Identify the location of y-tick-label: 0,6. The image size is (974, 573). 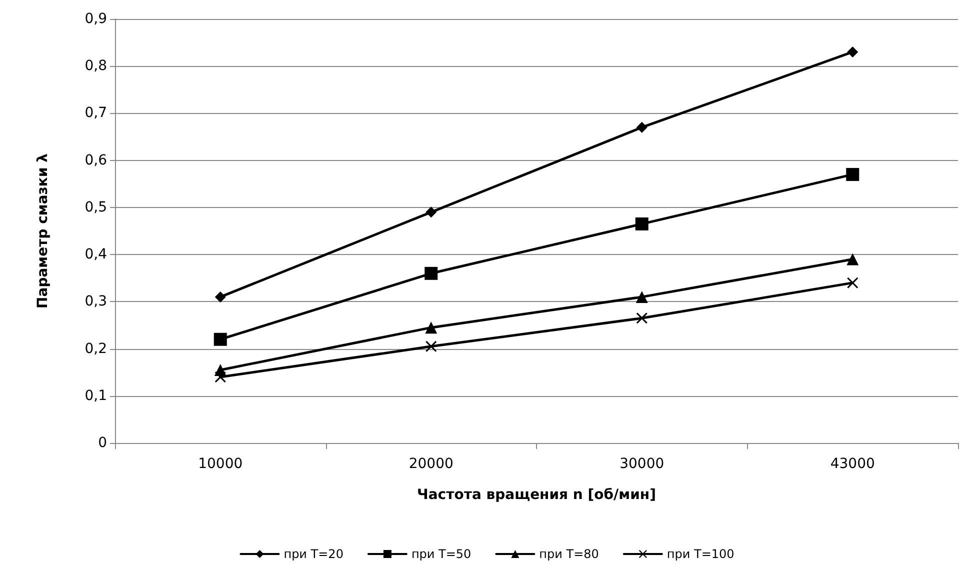
(96, 160).